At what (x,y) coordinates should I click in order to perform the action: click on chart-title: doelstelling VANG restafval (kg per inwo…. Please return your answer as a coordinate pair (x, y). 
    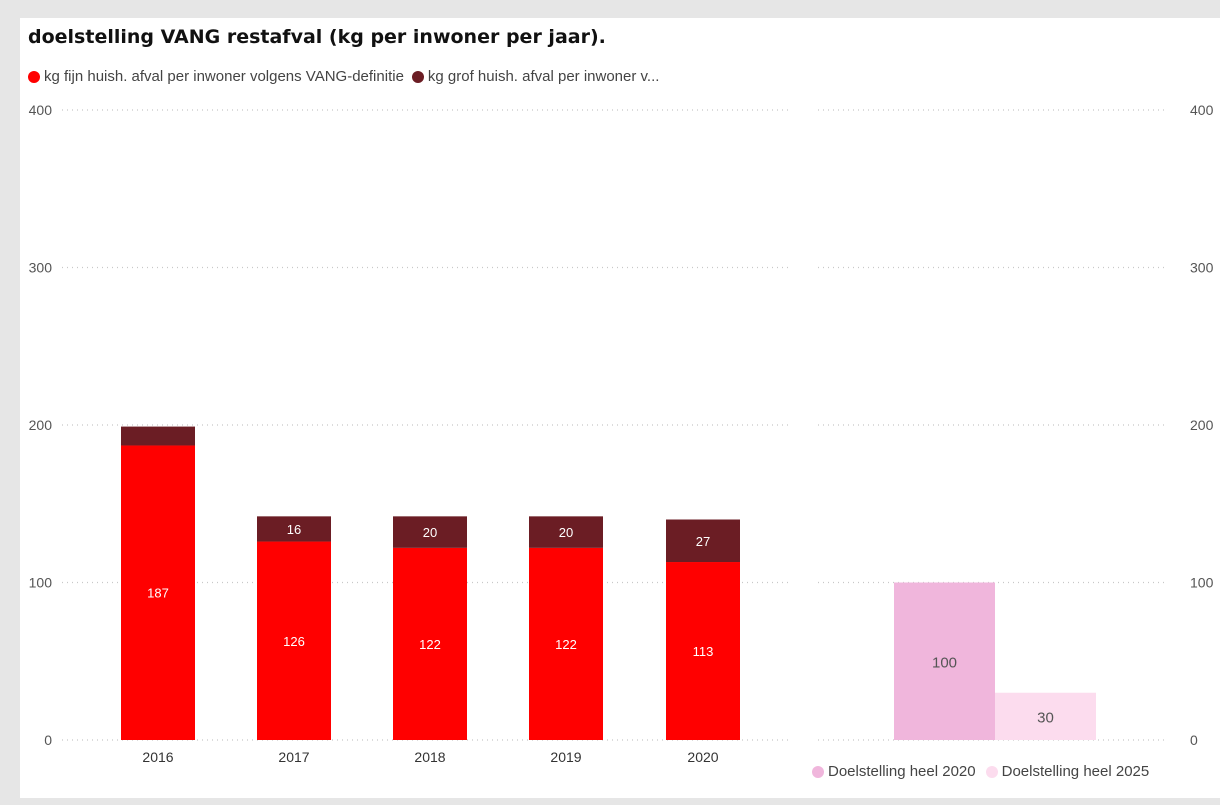
    Looking at the image, I should click on (317, 37).